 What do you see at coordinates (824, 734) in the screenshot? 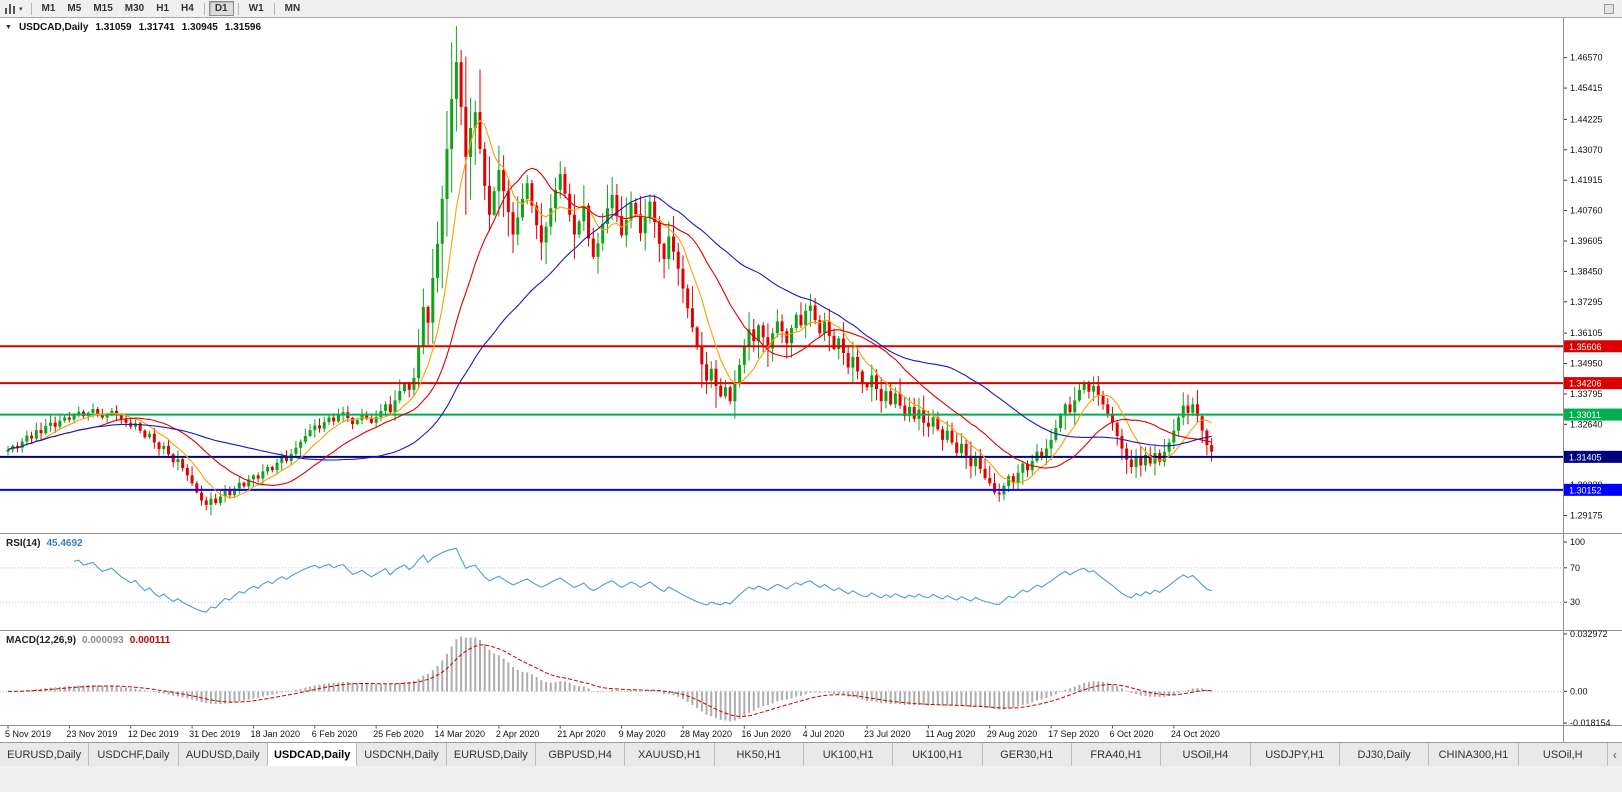
I see `svg-text: 4 Jul 2020` at bounding box center [824, 734].